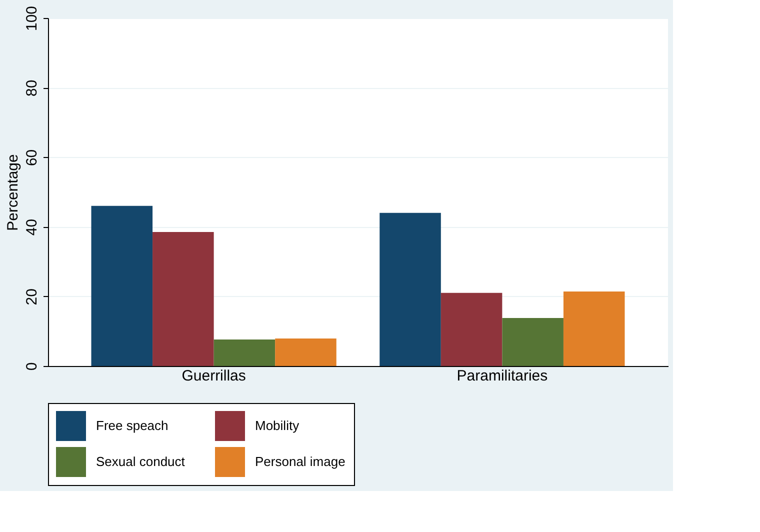 The height and width of the screenshot is (532, 760). Describe the element at coordinates (32, 88) in the screenshot. I see `y-tick-label: 80` at that location.